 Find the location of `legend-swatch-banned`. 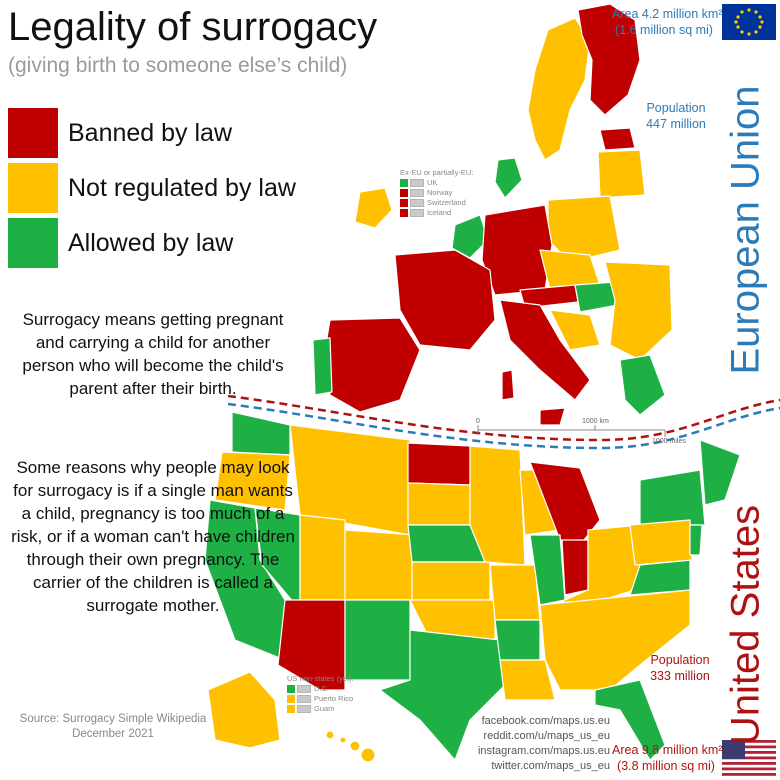

legend-swatch-banned is located at coordinates (33, 133).